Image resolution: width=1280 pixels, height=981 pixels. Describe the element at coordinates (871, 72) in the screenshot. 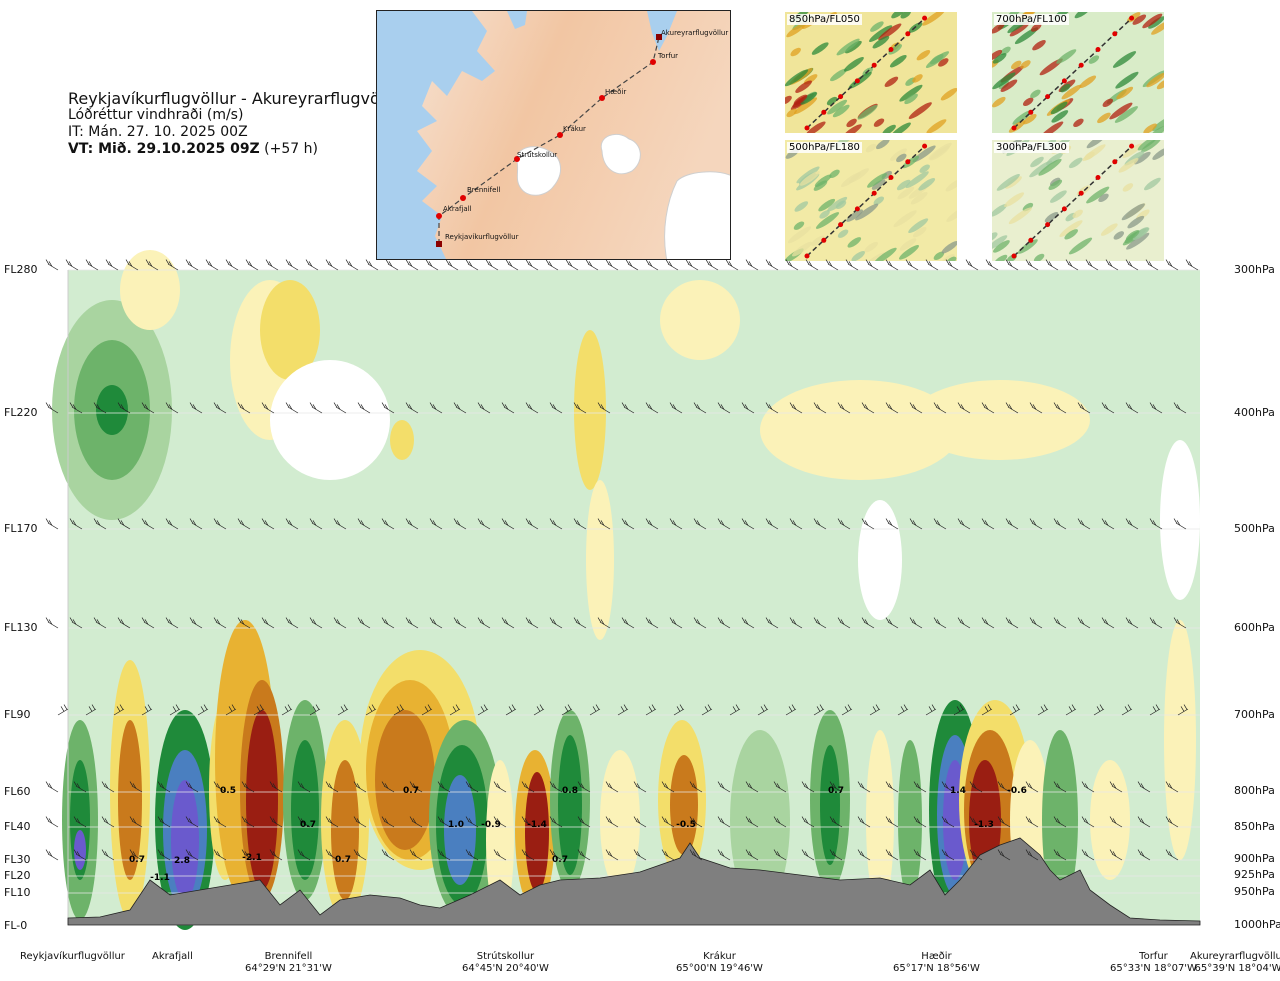

I see `thumbnail-850hpa: 850hPa/FL050` at that location.